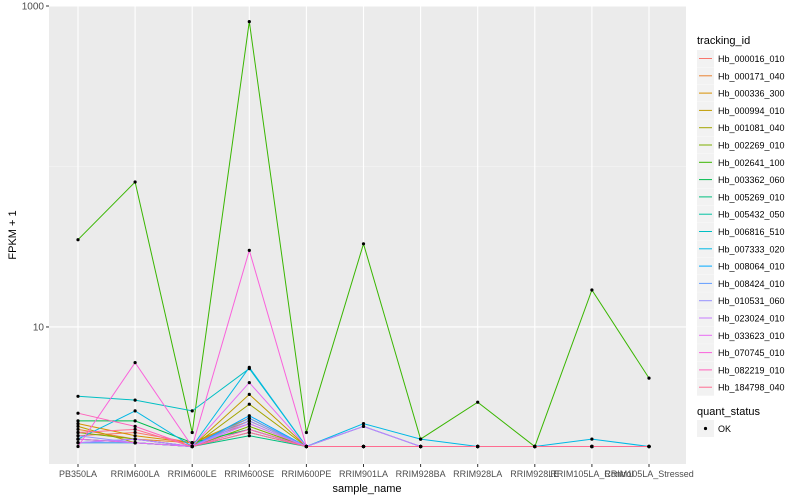  I want to click on x-tick-label: RRIM928LE, so click(534, 474).